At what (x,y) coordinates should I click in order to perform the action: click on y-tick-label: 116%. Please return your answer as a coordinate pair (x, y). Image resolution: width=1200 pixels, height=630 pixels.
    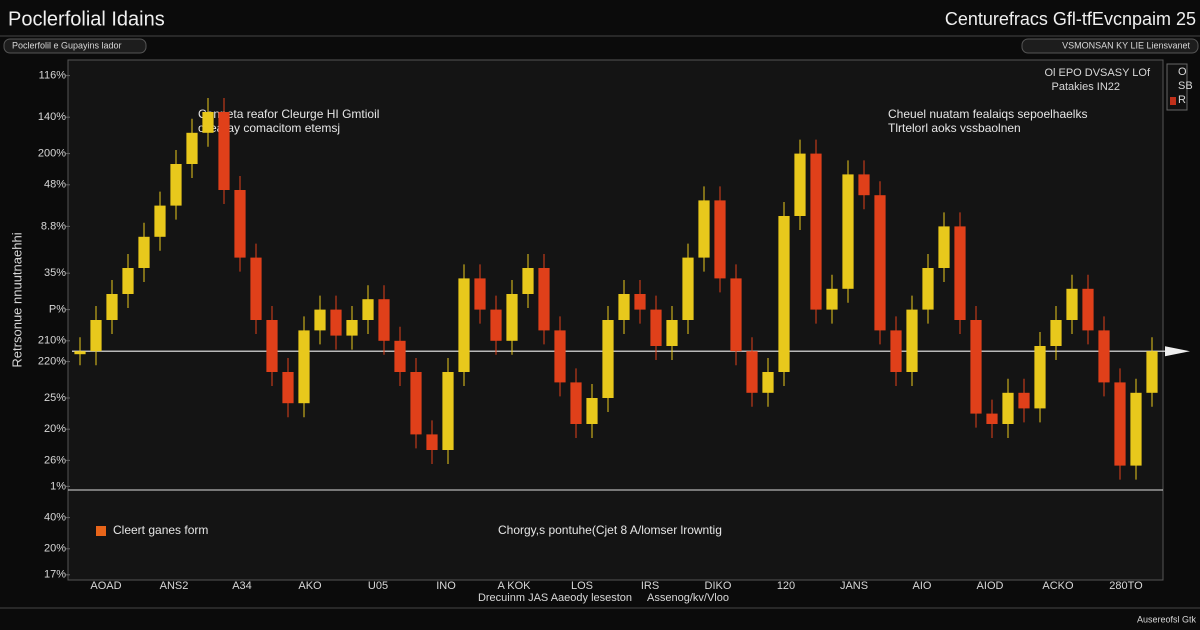
    Looking at the image, I should click on (53, 76).